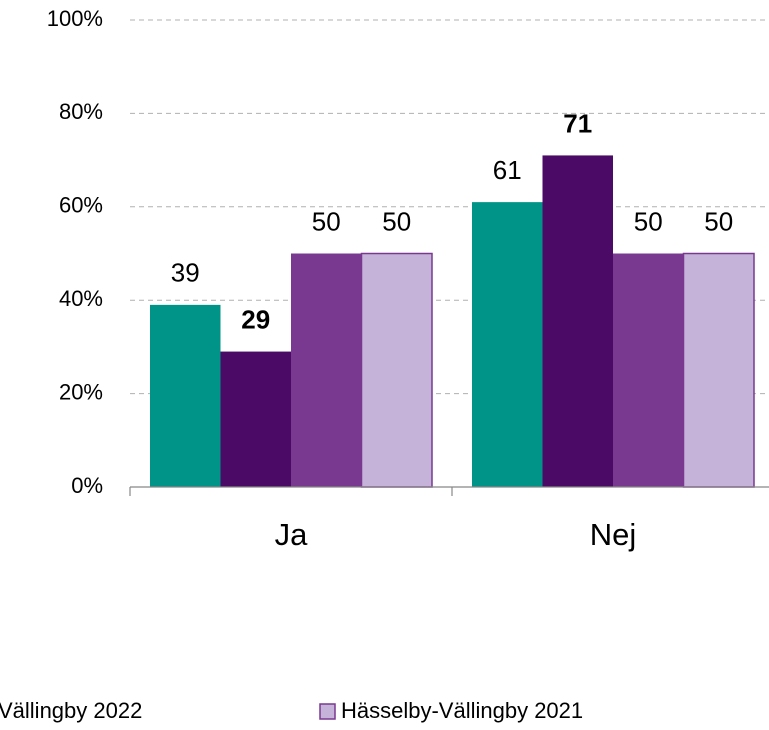 The image size is (769, 730). What do you see at coordinates (462, 710) in the screenshot?
I see `legend-label: Hässelby-Vällingby 2021` at bounding box center [462, 710].